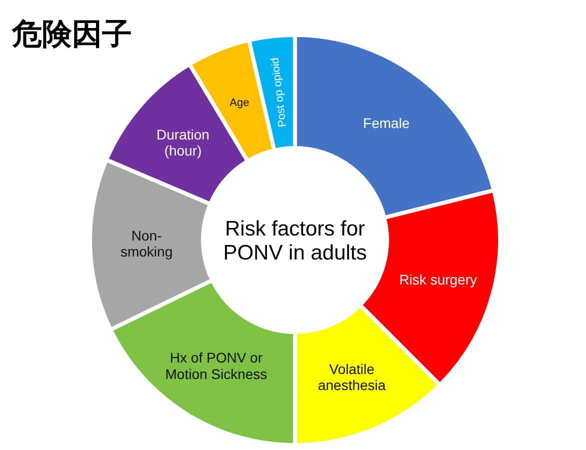 The height and width of the screenshot is (450, 586). Describe the element at coordinates (183, 142) in the screenshot. I see `slice-label: Duration (hour)` at that location.